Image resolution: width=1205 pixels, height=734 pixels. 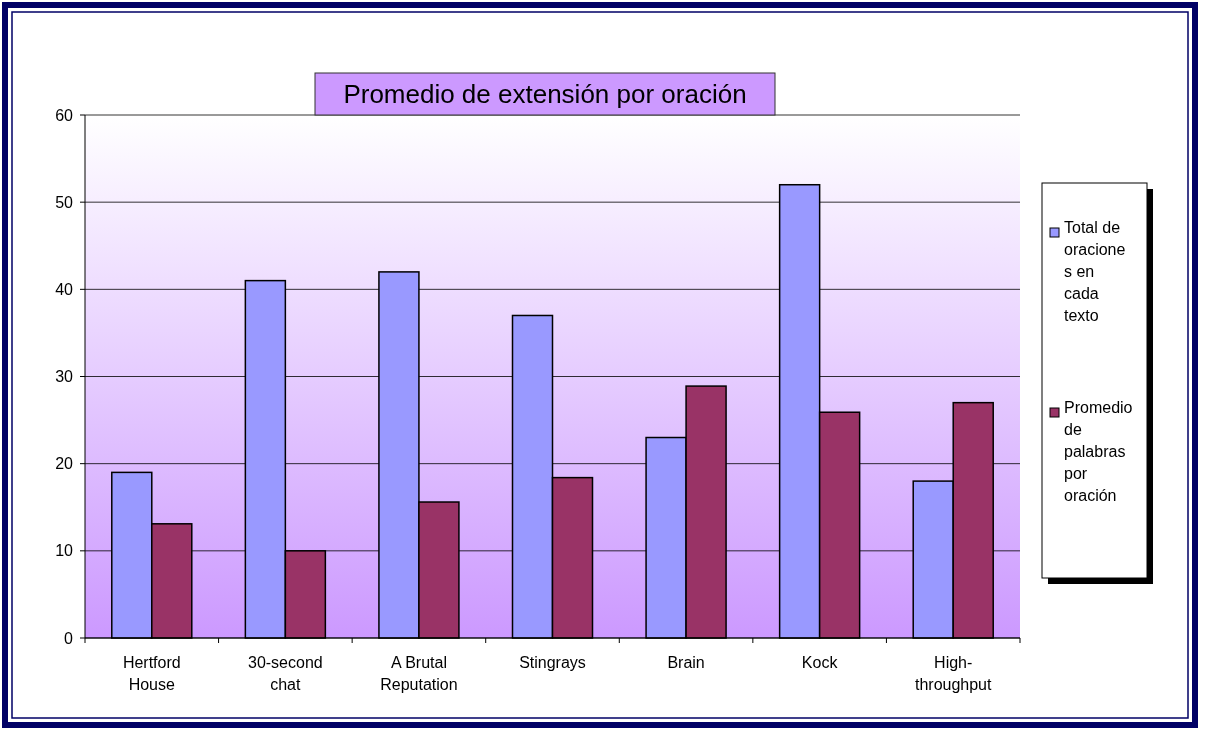 What do you see at coordinates (820, 662) in the screenshot?
I see `x-tick-label: Kock` at bounding box center [820, 662].